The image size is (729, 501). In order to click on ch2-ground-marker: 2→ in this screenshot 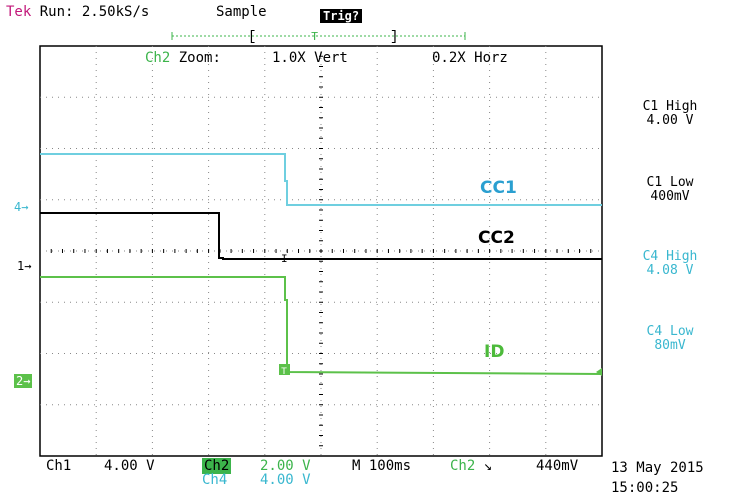, I will do `click(23, 381)`.